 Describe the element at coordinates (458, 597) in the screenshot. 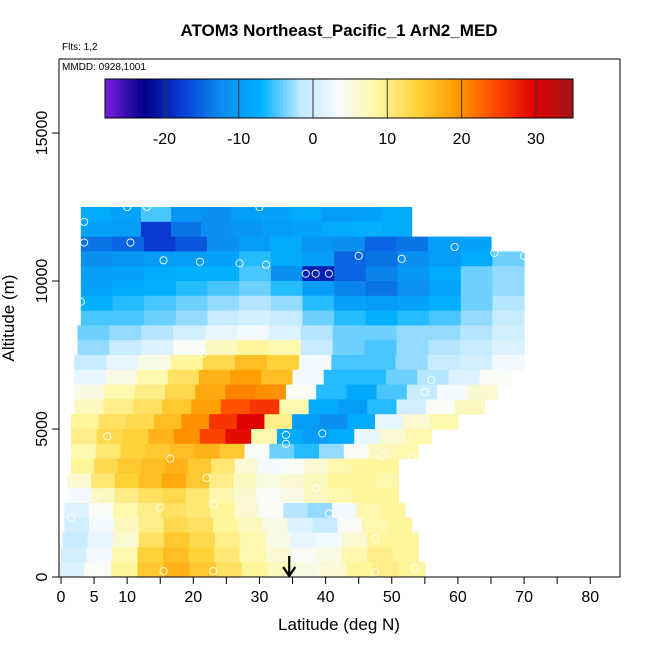

I see `x-tick-label: 60` at that location.